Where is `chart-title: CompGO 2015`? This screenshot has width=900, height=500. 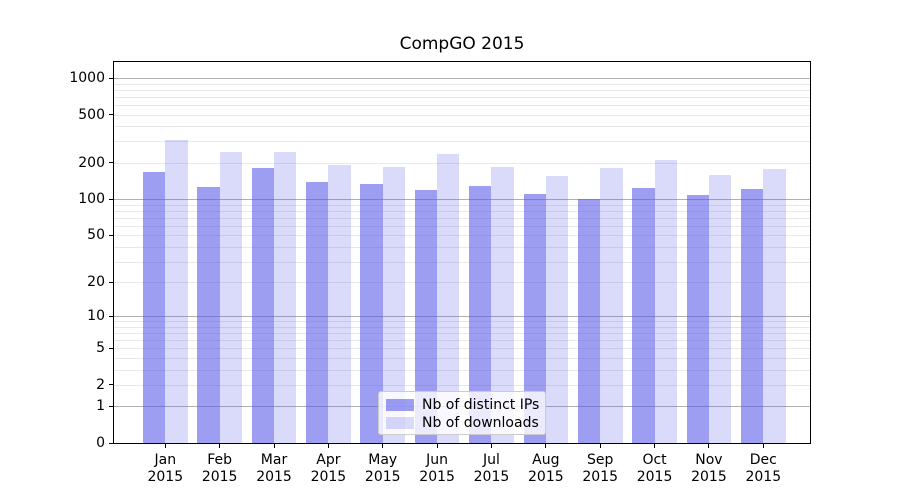 chart-title: CompGO 2015 is located at coordinates (462, 44).